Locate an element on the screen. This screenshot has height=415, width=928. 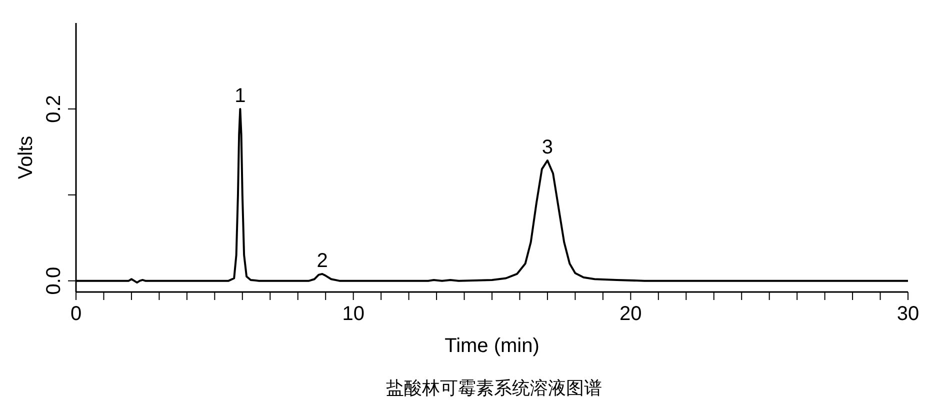
x-tick-label: 20 is located at coordinates (631, 314).